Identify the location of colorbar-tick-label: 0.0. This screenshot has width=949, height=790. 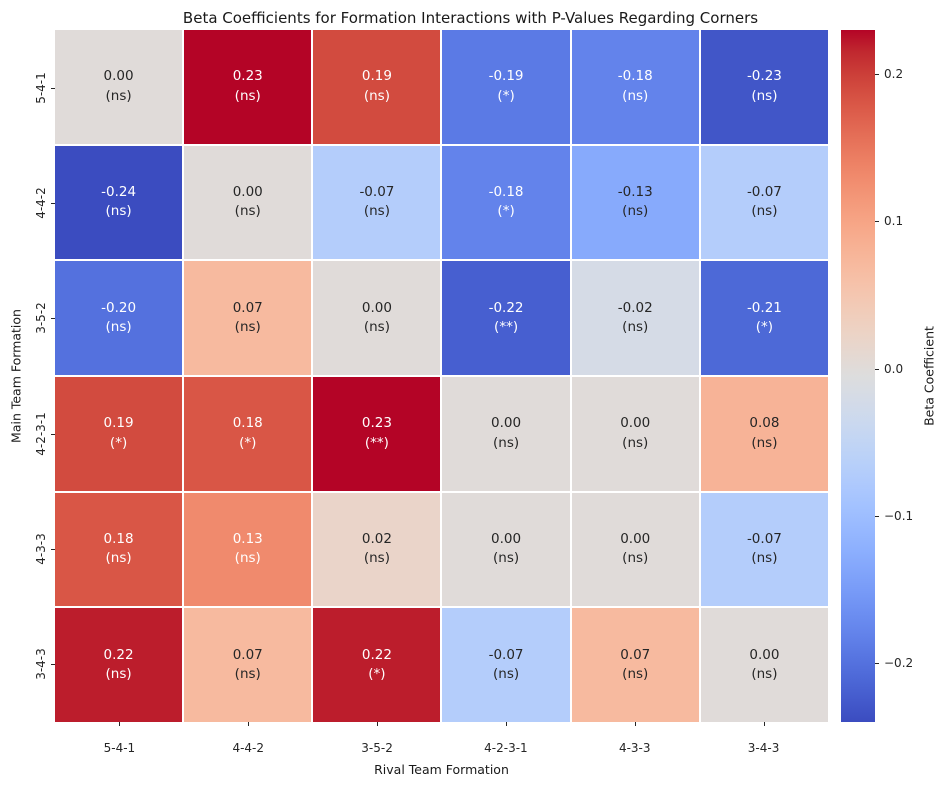
(894, 368).